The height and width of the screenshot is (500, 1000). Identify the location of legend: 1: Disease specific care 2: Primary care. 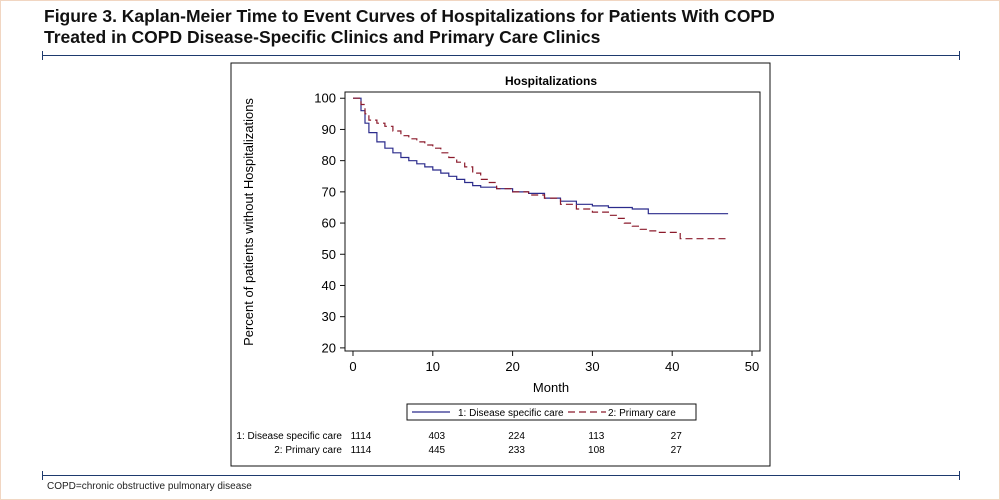
(551, 412).